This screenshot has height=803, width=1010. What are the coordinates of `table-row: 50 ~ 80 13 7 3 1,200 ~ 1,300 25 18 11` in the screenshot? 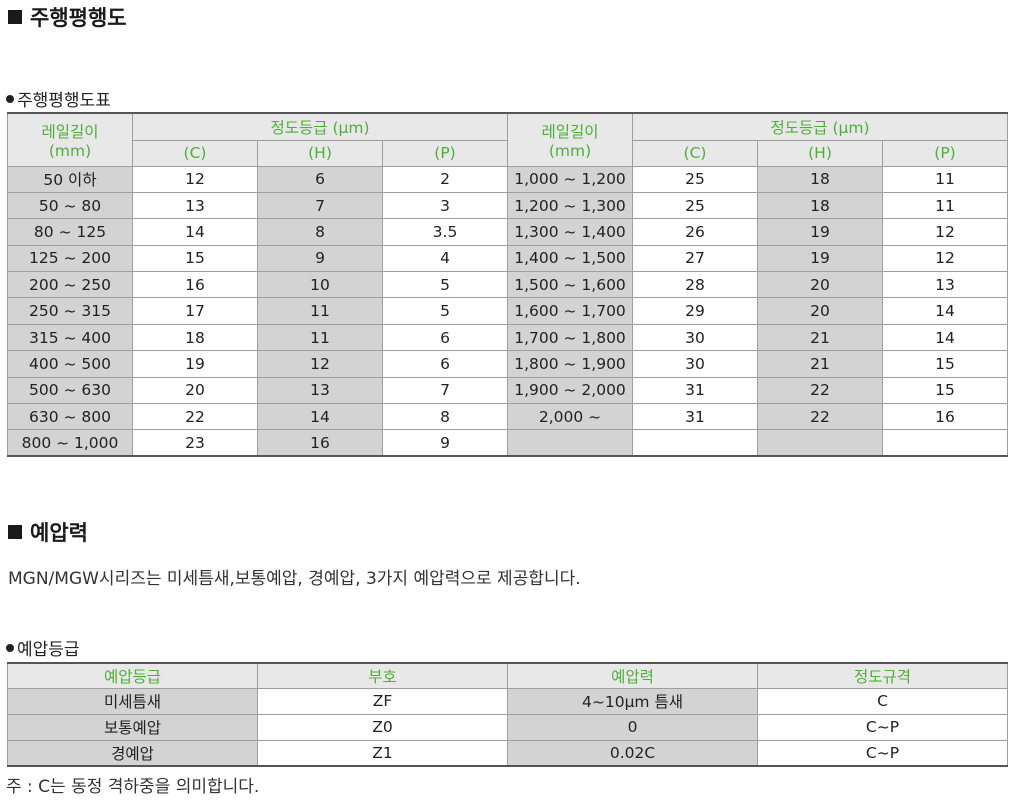 It's located at (507, 205).